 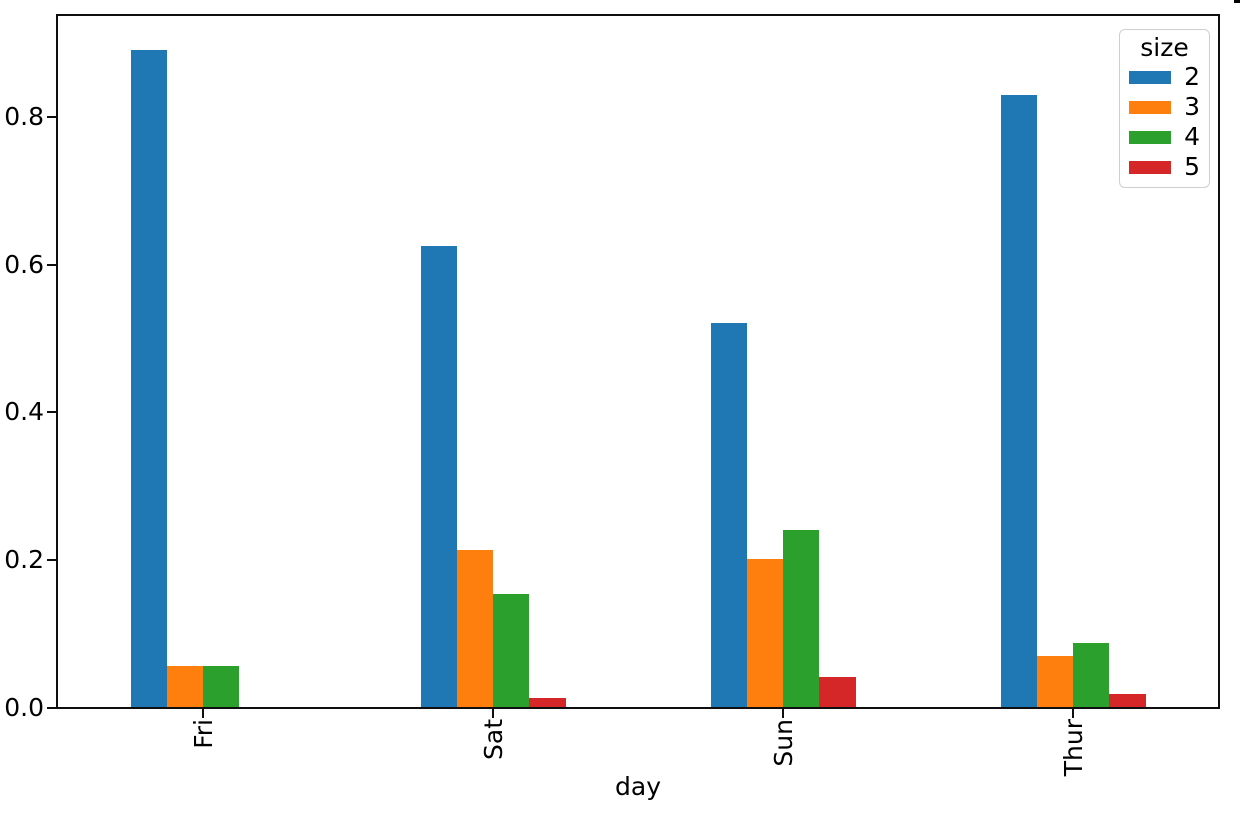 I want to click on x-tick-label: Thur, so click(x=1073, y=748).